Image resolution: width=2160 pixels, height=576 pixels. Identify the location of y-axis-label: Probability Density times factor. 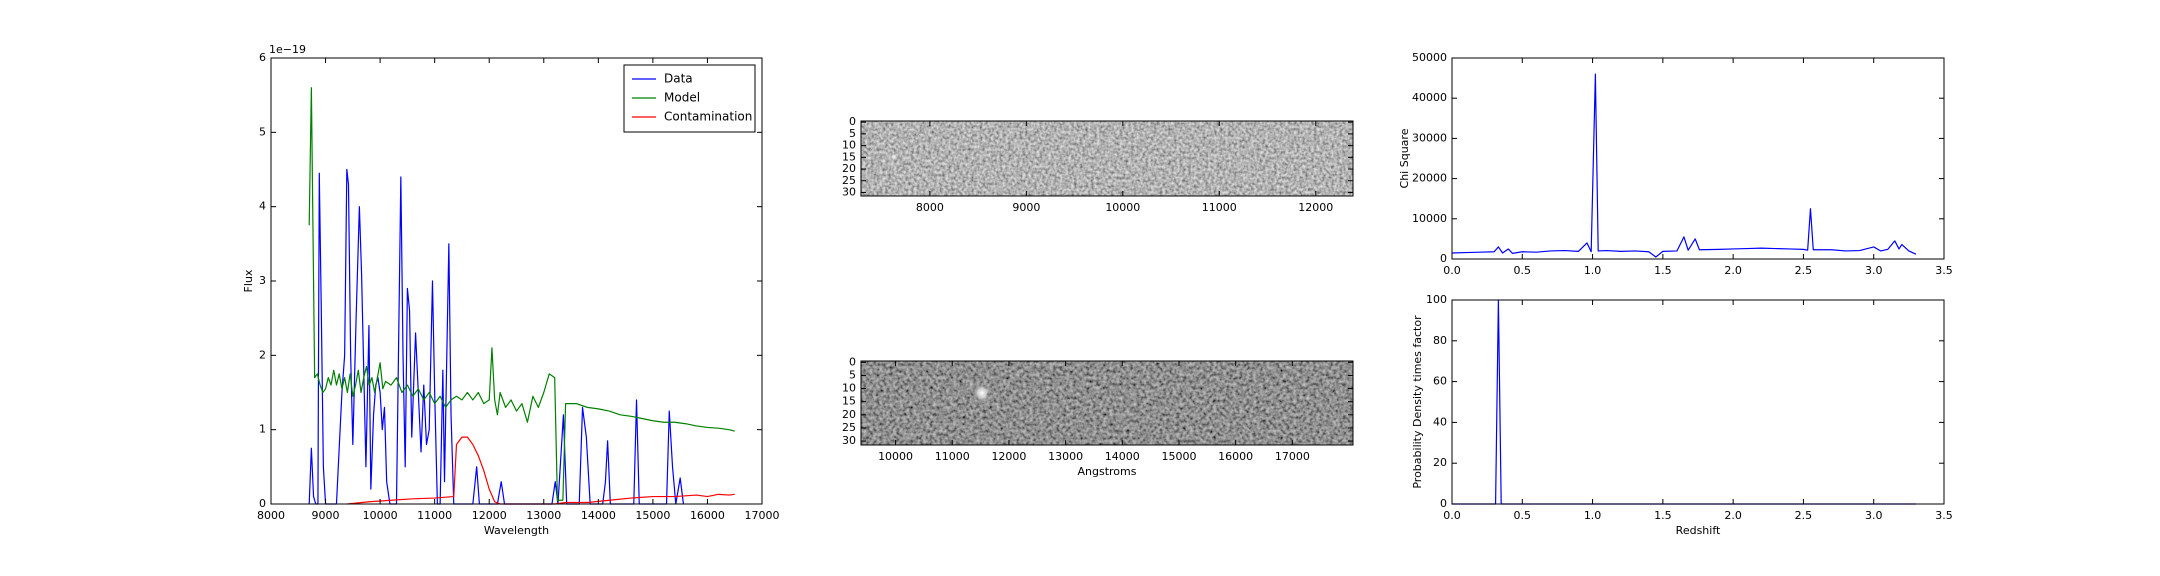
(1417, 402).